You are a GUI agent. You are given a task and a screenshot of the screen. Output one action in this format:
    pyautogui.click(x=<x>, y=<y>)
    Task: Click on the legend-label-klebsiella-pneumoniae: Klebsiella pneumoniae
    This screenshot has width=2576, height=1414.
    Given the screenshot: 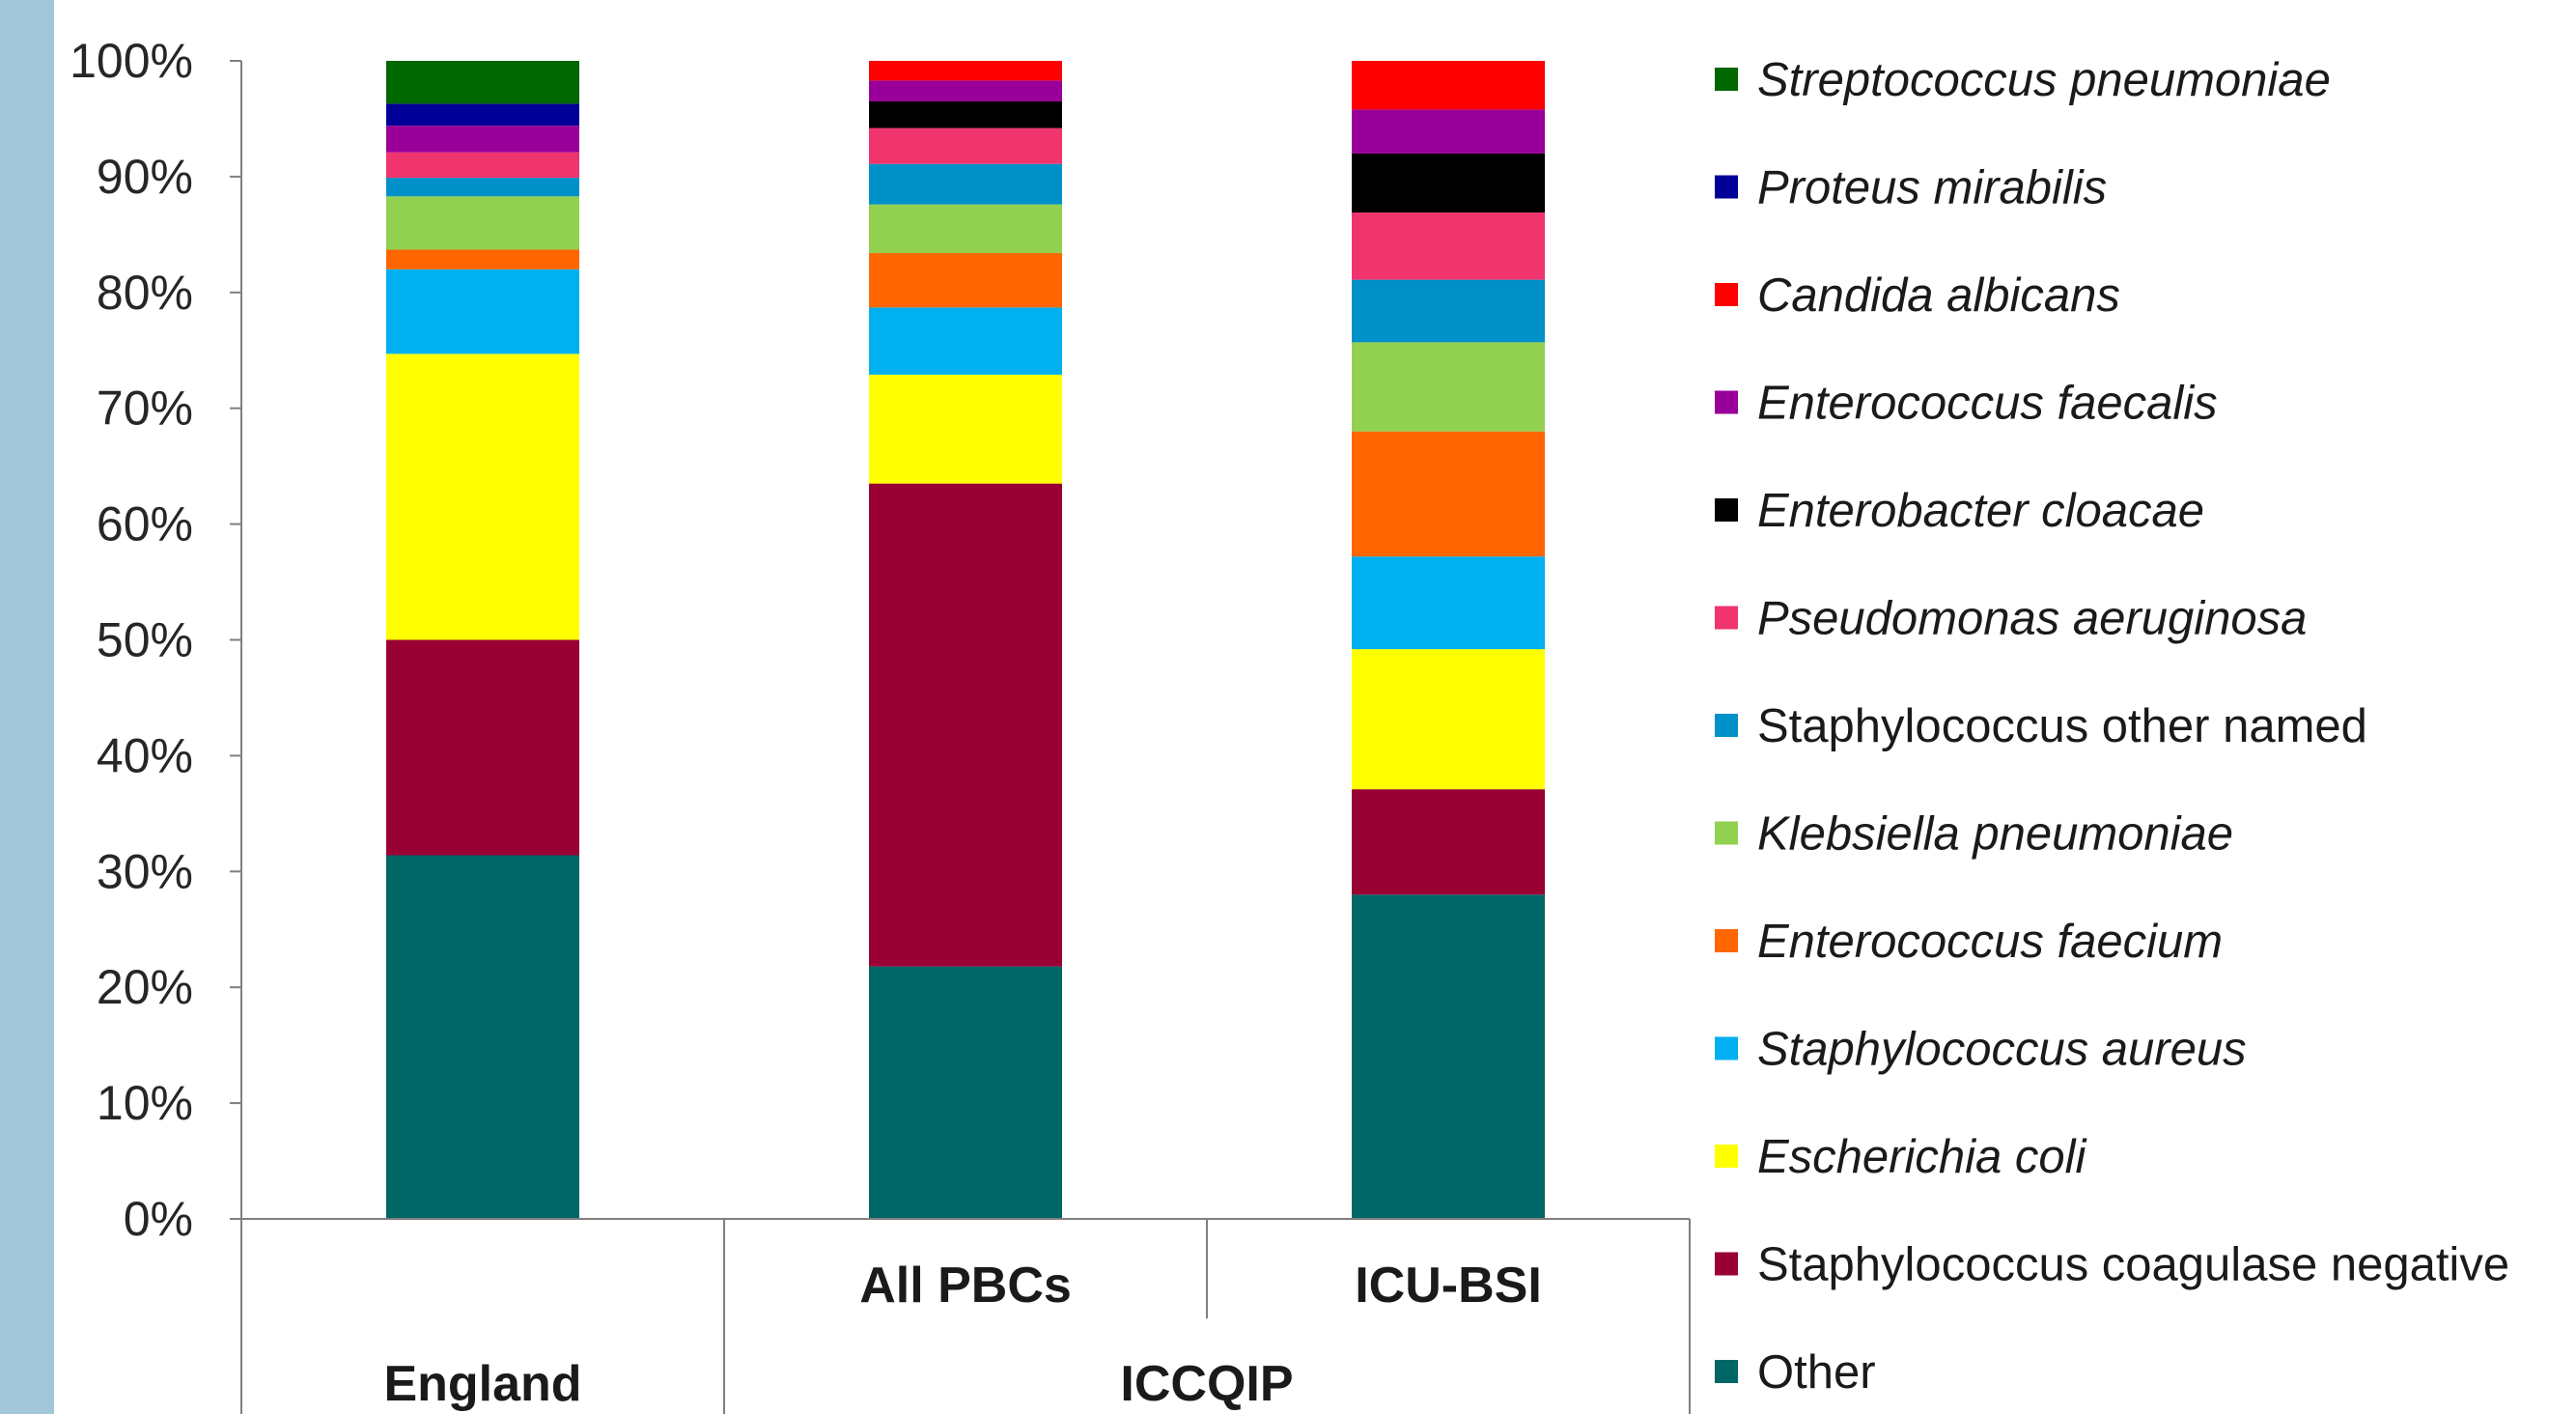 What is the action you would take?
    pyautogui.click(x=1995, y=834)
    